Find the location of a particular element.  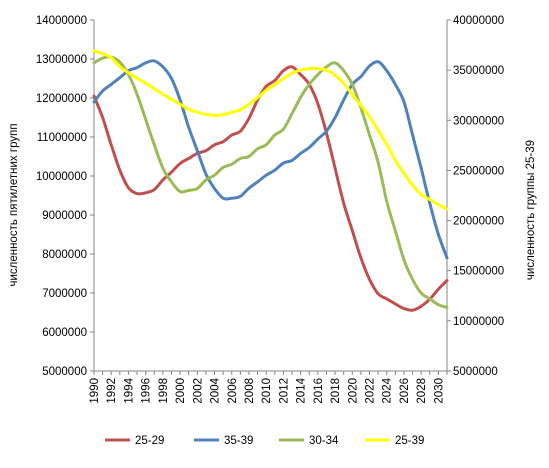

right-axis-title: численность группы 25-39 is located at coordinates (531, 210).